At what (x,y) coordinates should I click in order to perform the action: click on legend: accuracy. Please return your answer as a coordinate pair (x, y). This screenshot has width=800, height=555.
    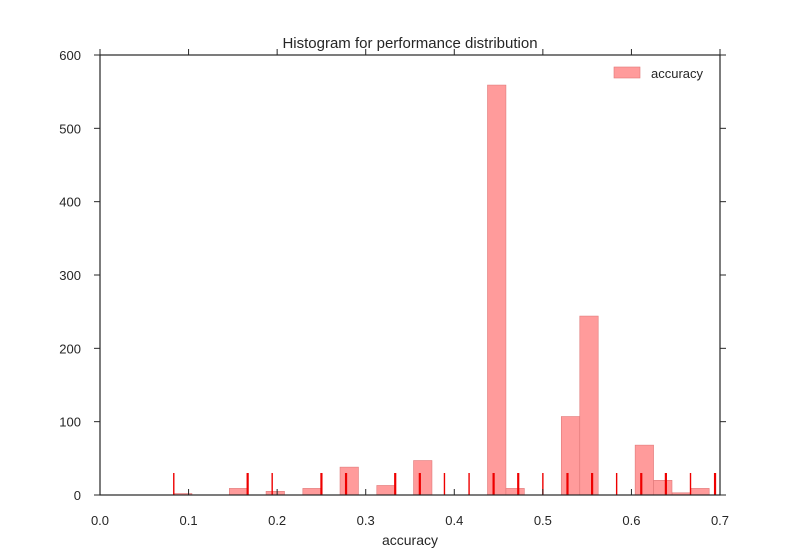
    Looking at the image, I should click on (658, 73).